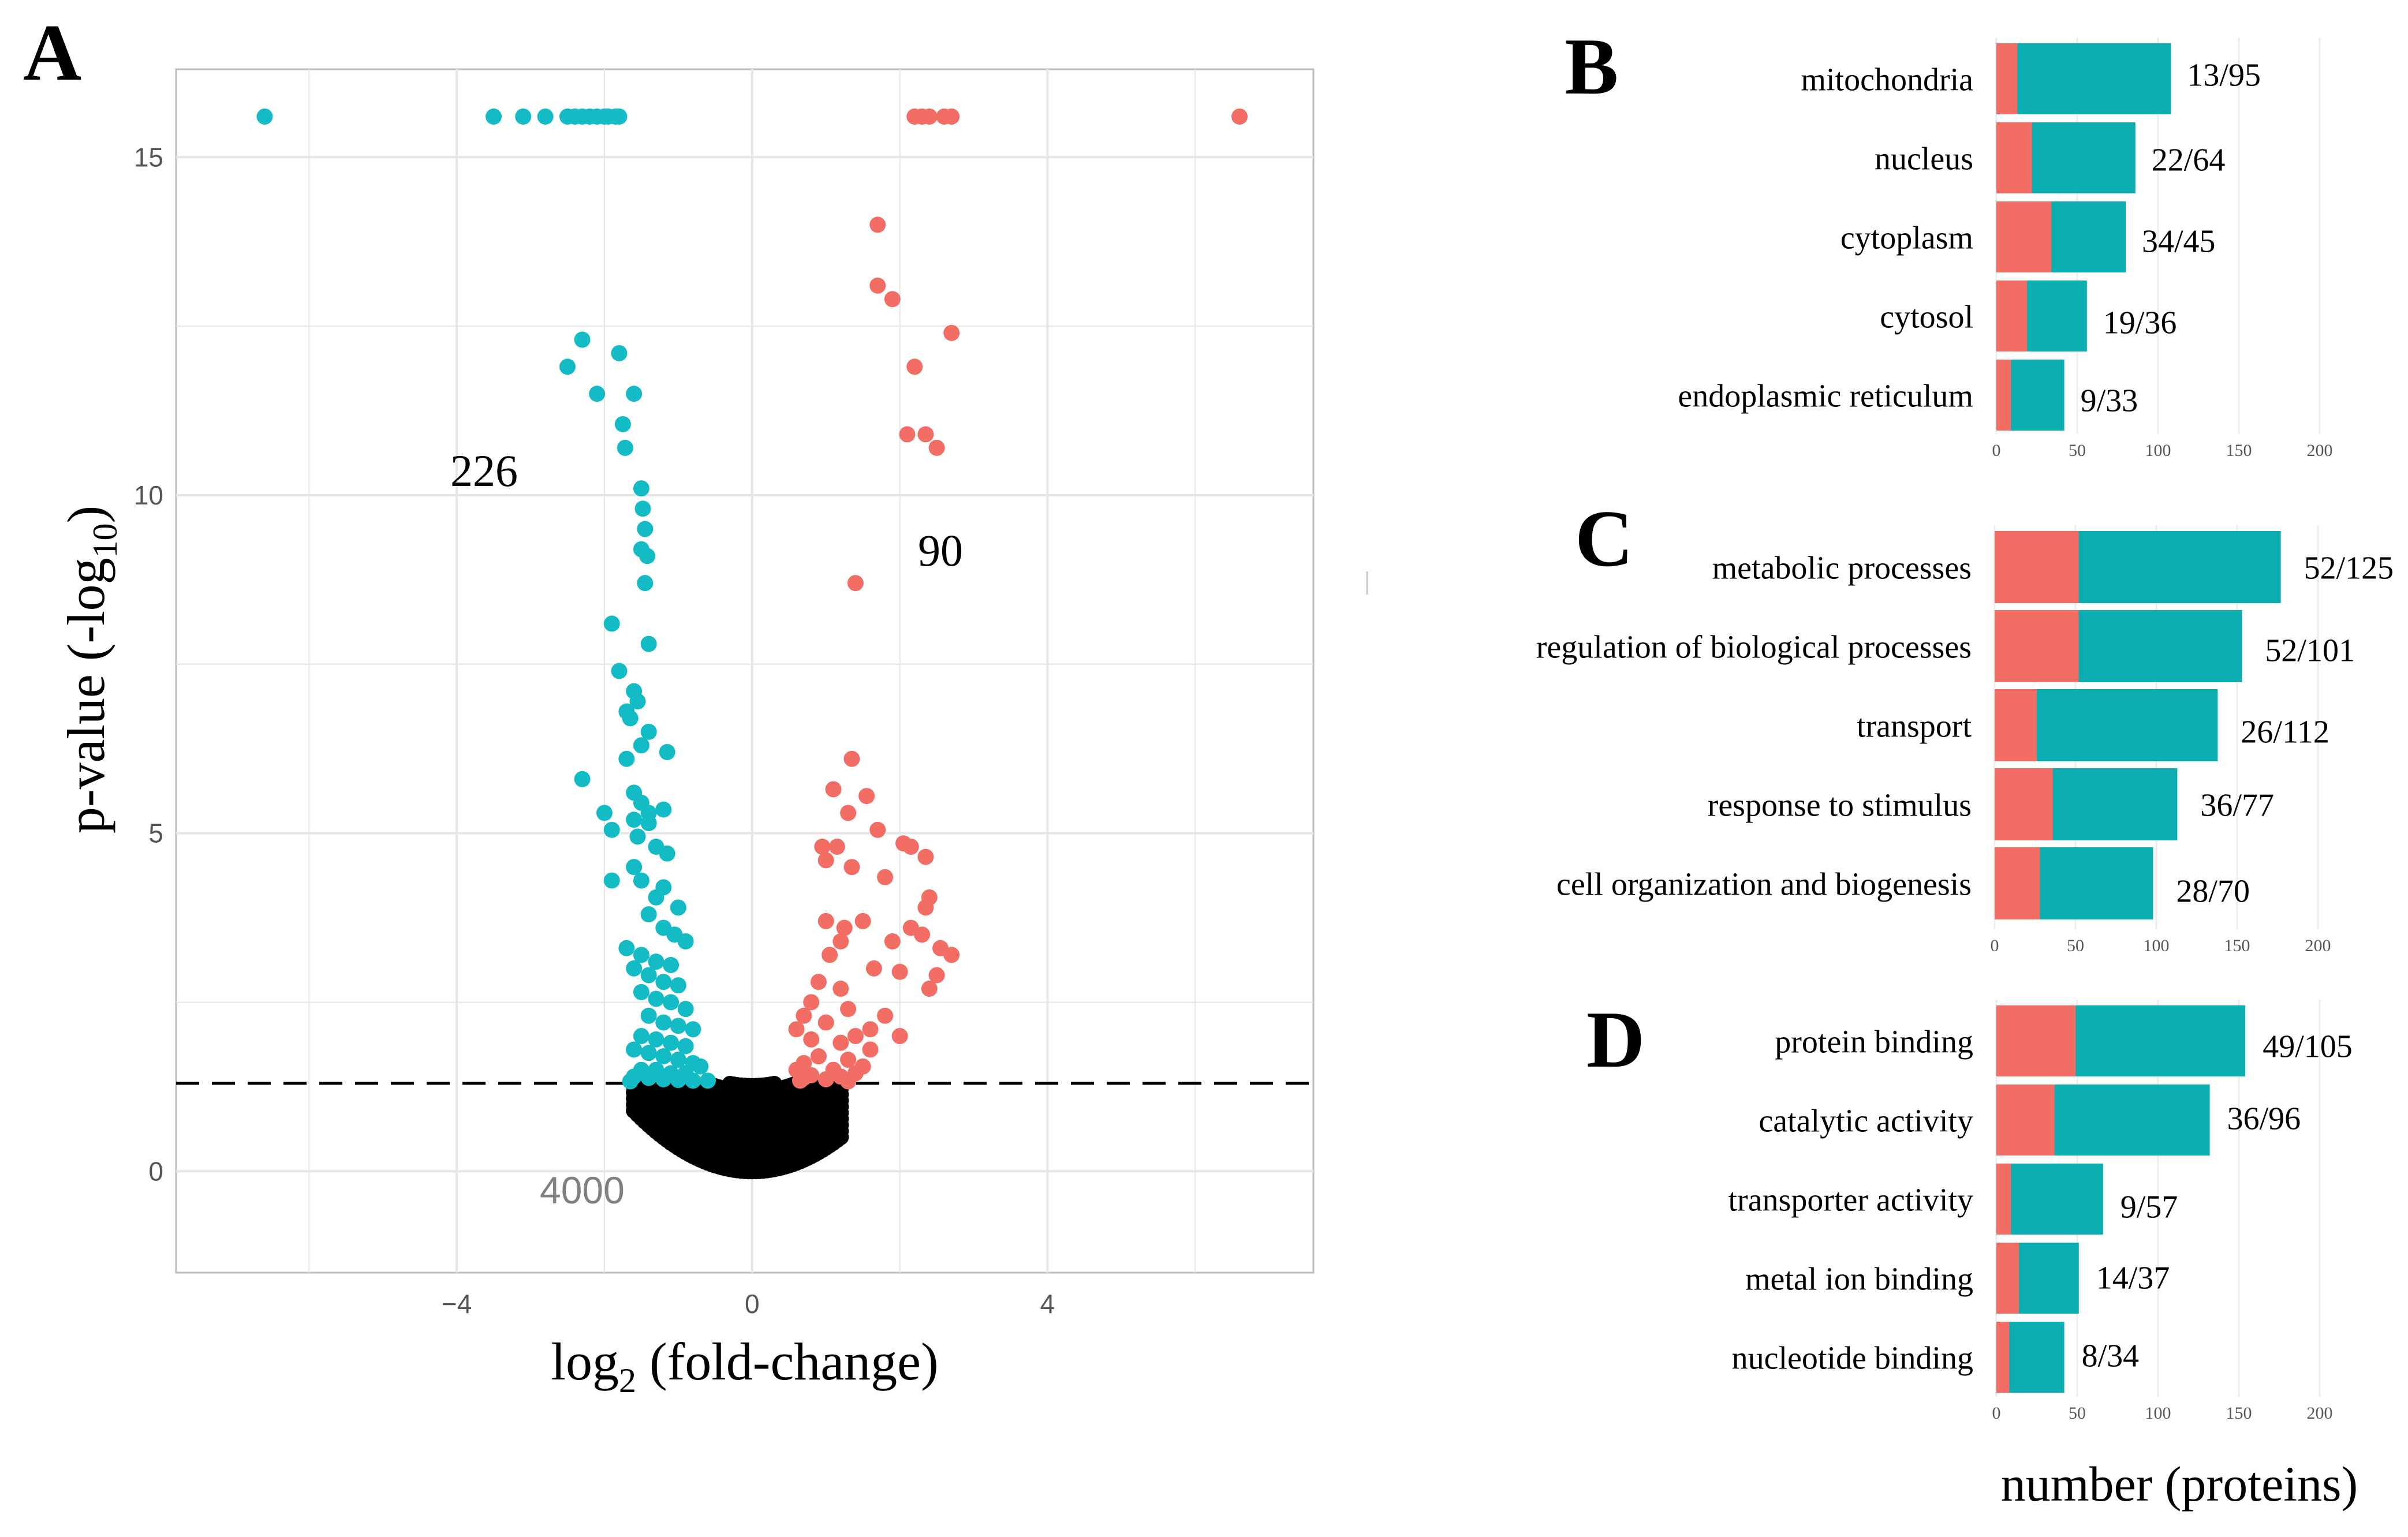 The width and height of the screenshot is (2408, 1537). What do you see at coordinates (787, 1361) in the screenshot?
I see `x-axis-title-rest: (fold-change)` at bounding box center [787, 1361].